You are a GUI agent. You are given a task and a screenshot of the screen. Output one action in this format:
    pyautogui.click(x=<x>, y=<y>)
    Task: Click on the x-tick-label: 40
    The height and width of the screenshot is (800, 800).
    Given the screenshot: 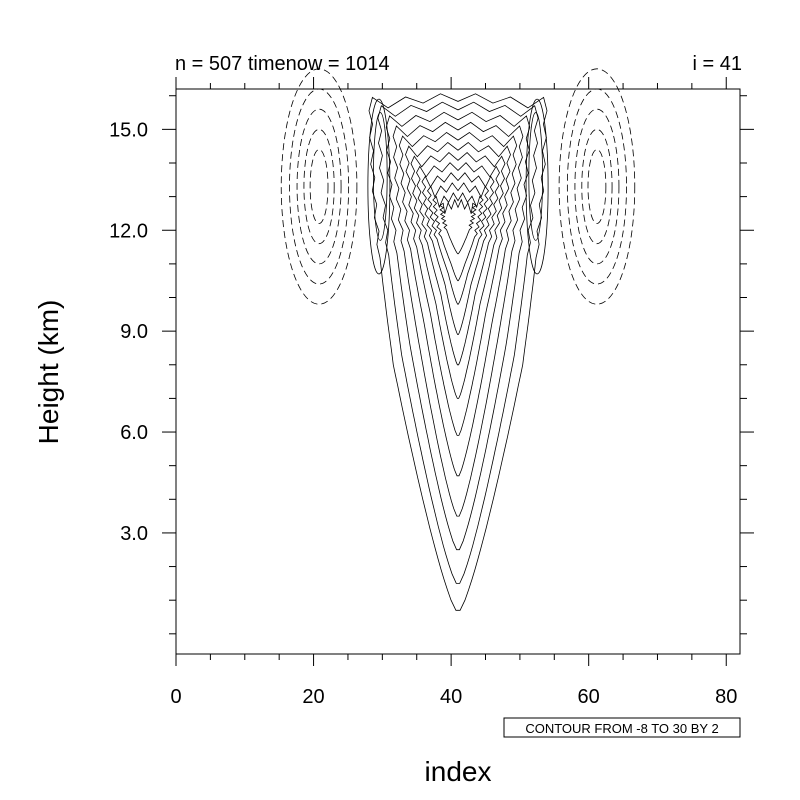 What is the action you would take?
    pyautogui.click(x=451, y=697)
    